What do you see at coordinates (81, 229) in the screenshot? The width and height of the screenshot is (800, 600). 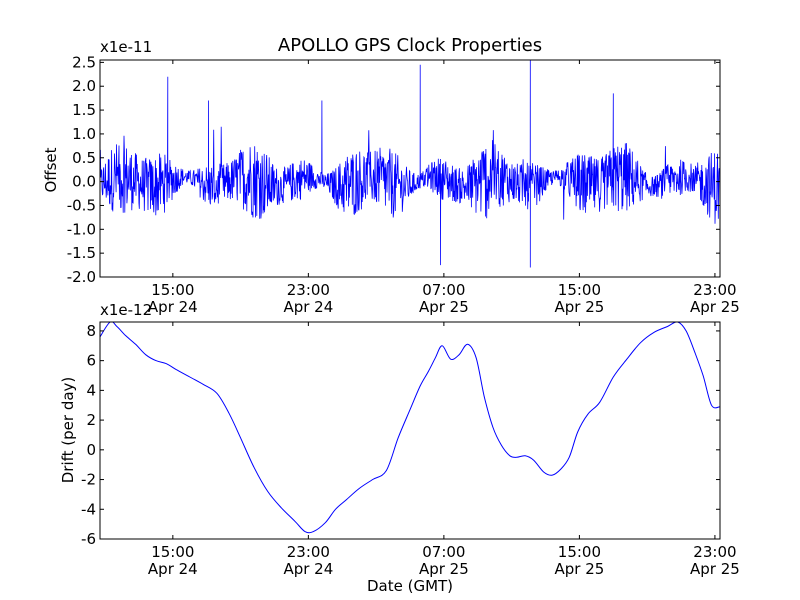 I see `y-tick-label: -1.0` at bounding box center [81, 229].